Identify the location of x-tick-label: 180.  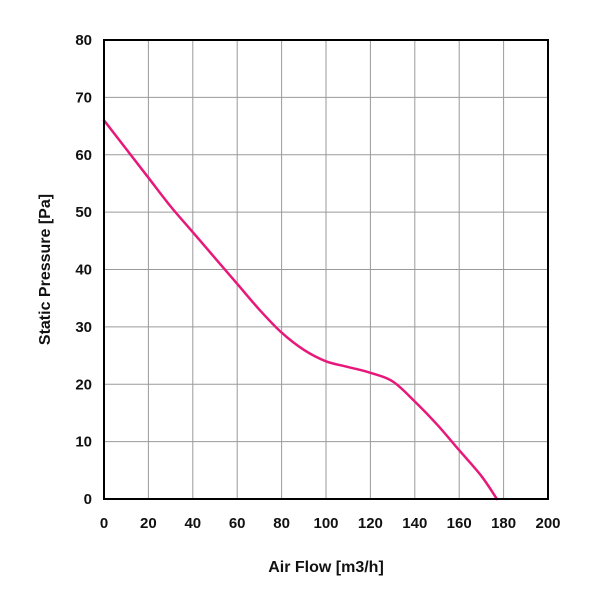
(503, 523).